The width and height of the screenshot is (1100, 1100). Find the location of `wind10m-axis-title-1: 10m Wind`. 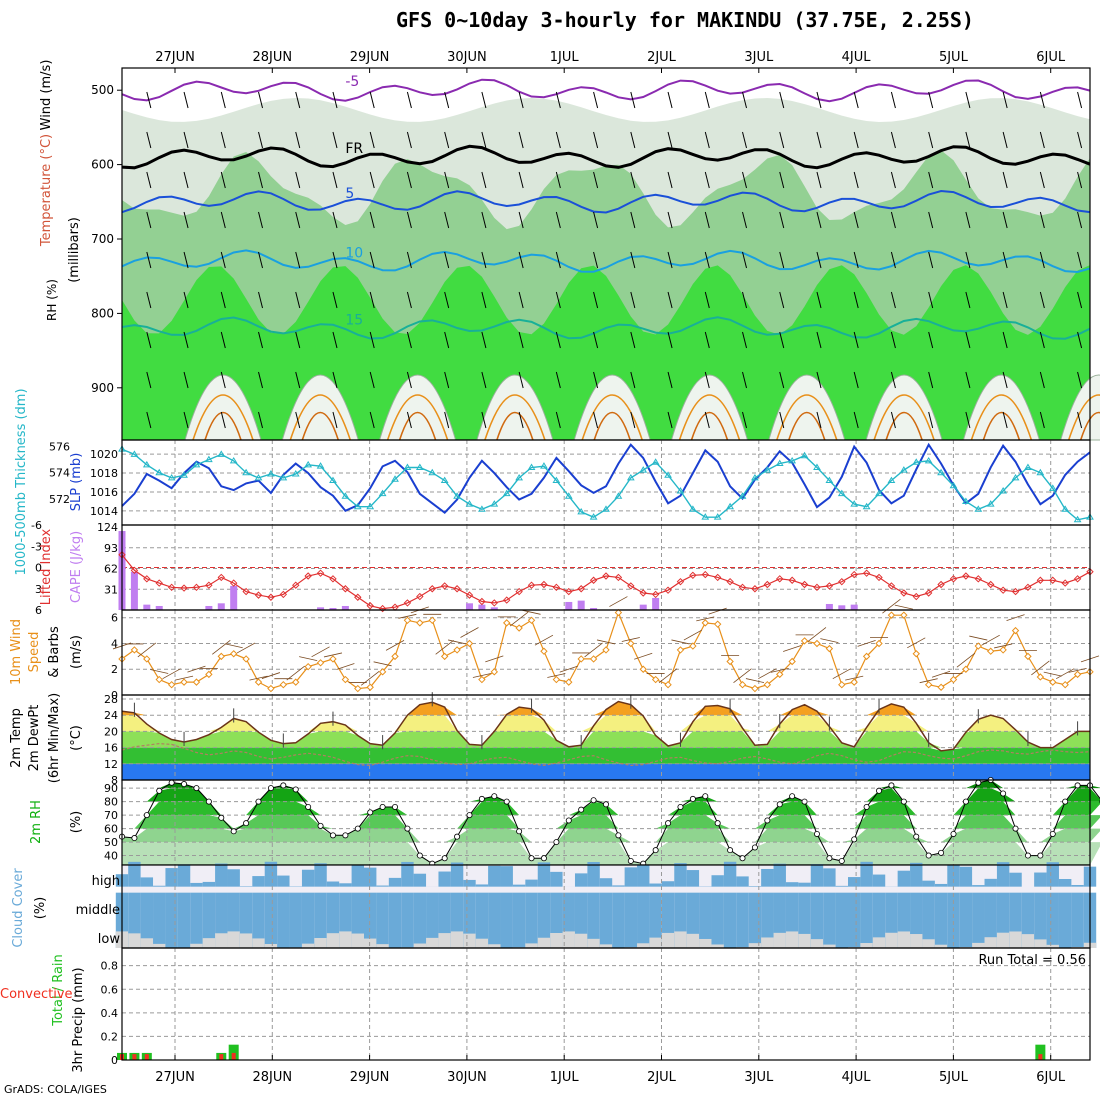

wind10m-axis-title-1: 10m Wind is located at coordinates (16, 652).